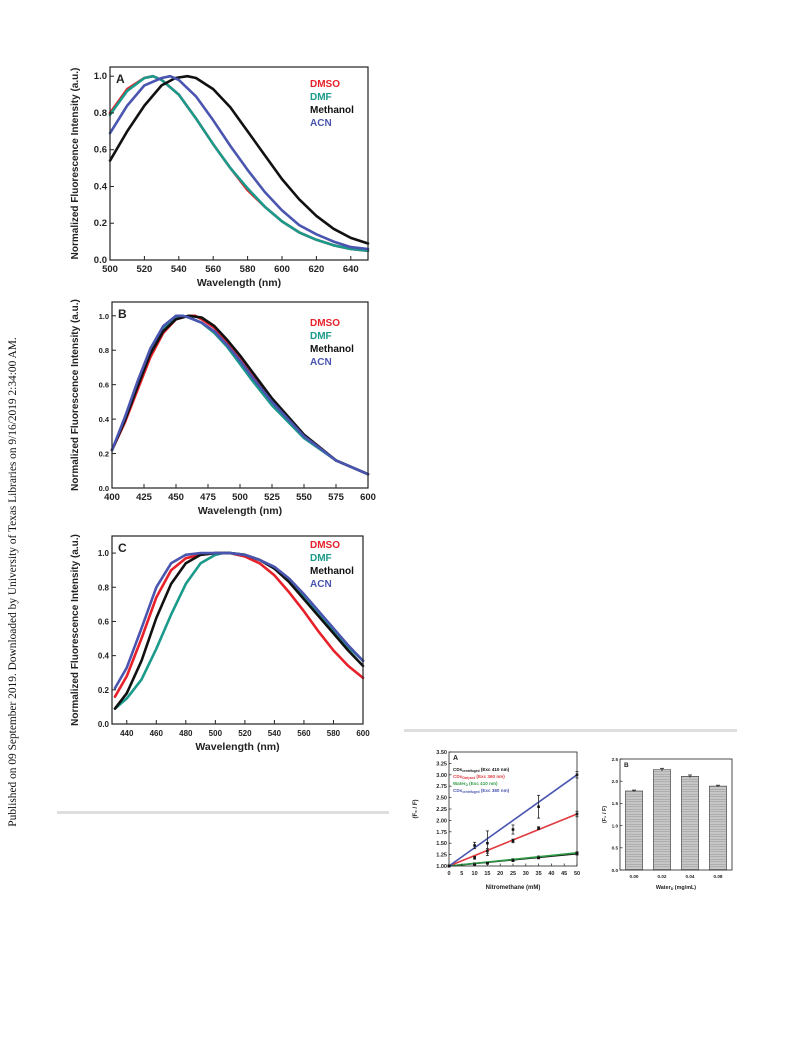 The image size is (793, 1039). Describe the element at coordinates (615, 759) in the screenshot. I see `y-tick-label: 2.5` at that location.